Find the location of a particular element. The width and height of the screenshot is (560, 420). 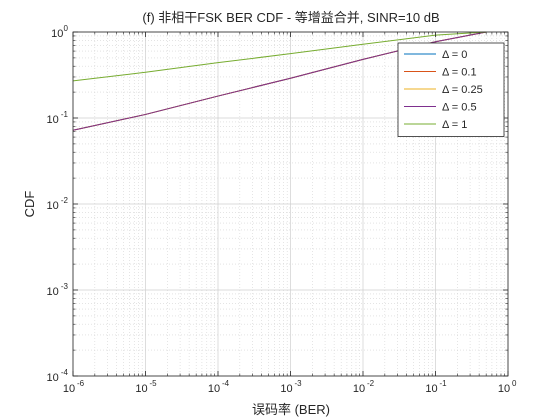

x-tick-label-exponent: -4 is located at coordinates (226, 383).